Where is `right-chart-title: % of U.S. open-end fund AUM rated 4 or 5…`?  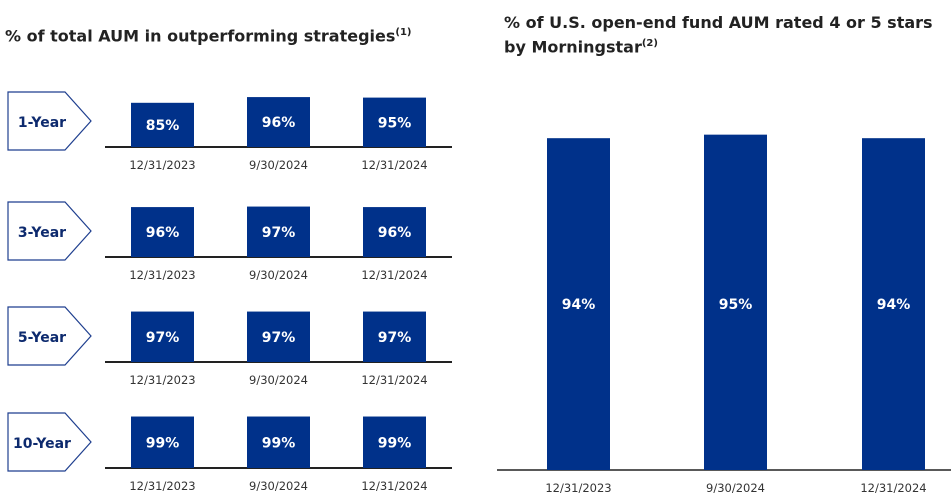 right-chart-title: % of U.S. open-end fund AUM rated 4 or 5… is located at coordinates (727, 34).